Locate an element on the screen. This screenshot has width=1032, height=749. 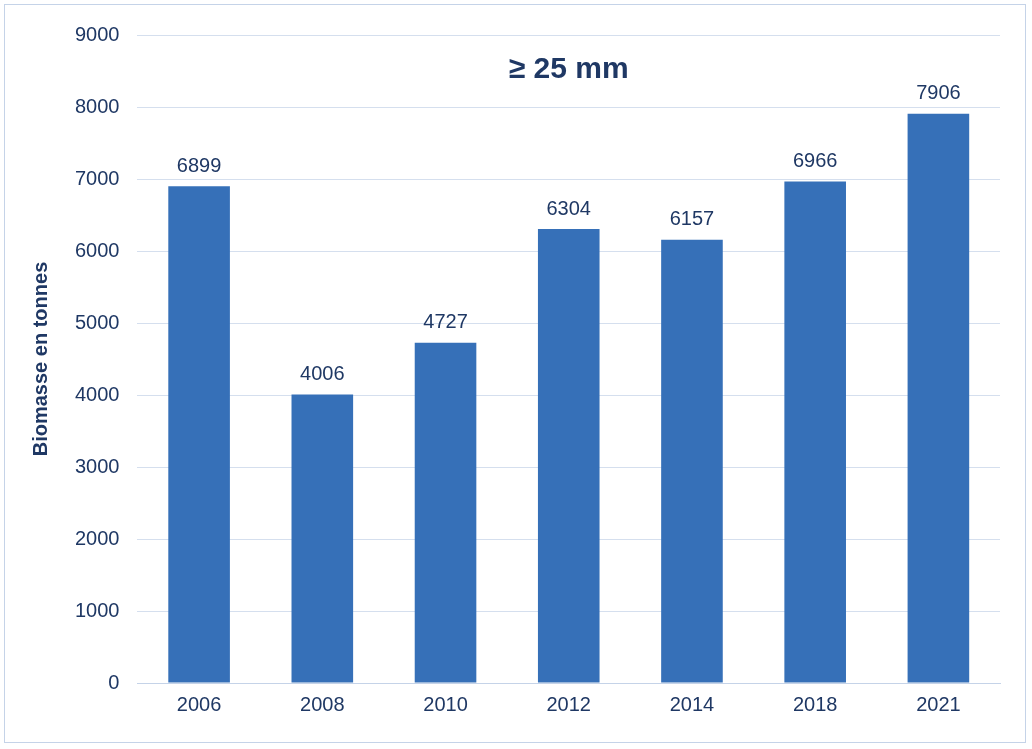
data-label: 4006 is located at coordinates (322, 373).